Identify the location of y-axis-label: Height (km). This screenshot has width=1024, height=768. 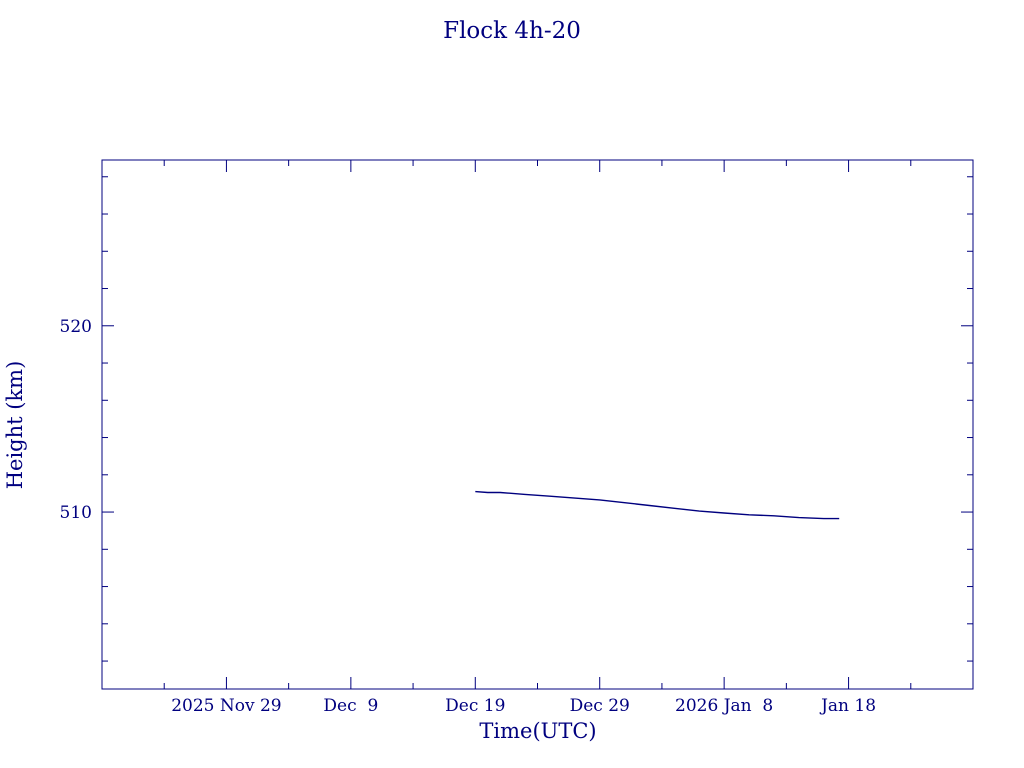
(15, 425).